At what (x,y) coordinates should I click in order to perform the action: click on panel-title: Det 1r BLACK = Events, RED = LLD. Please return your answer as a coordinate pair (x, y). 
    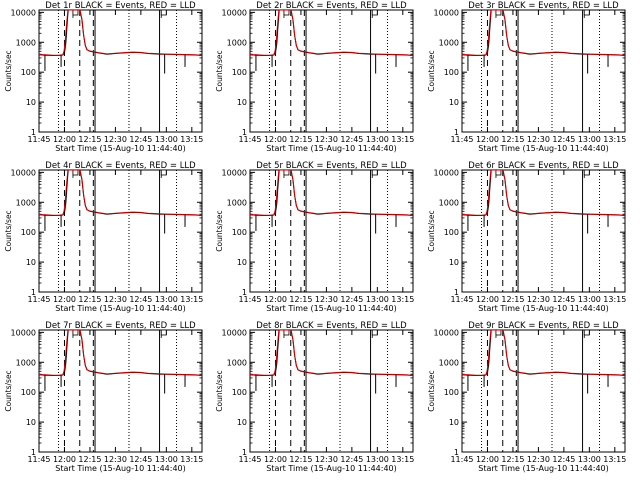
    Looking at the image, I should click on (120, 6).